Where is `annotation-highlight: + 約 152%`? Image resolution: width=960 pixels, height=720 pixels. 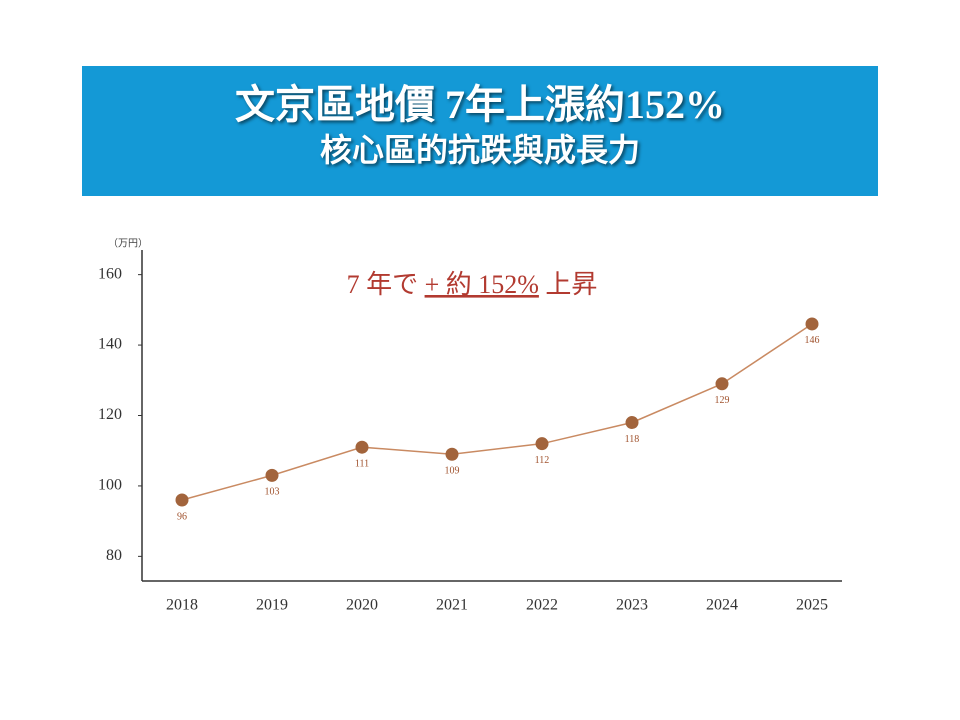 annotation-highlight: + 約 152% is located at coordinates (482, 284).